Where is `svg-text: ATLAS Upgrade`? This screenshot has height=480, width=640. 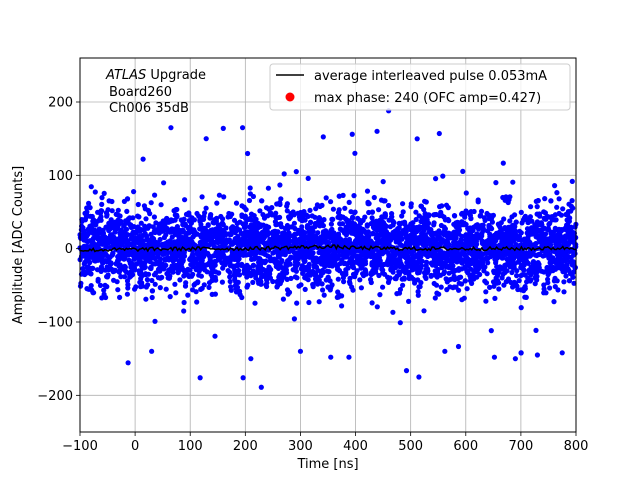 svg-text: ATLAS Upgrade is located at coordinates (155, 75).